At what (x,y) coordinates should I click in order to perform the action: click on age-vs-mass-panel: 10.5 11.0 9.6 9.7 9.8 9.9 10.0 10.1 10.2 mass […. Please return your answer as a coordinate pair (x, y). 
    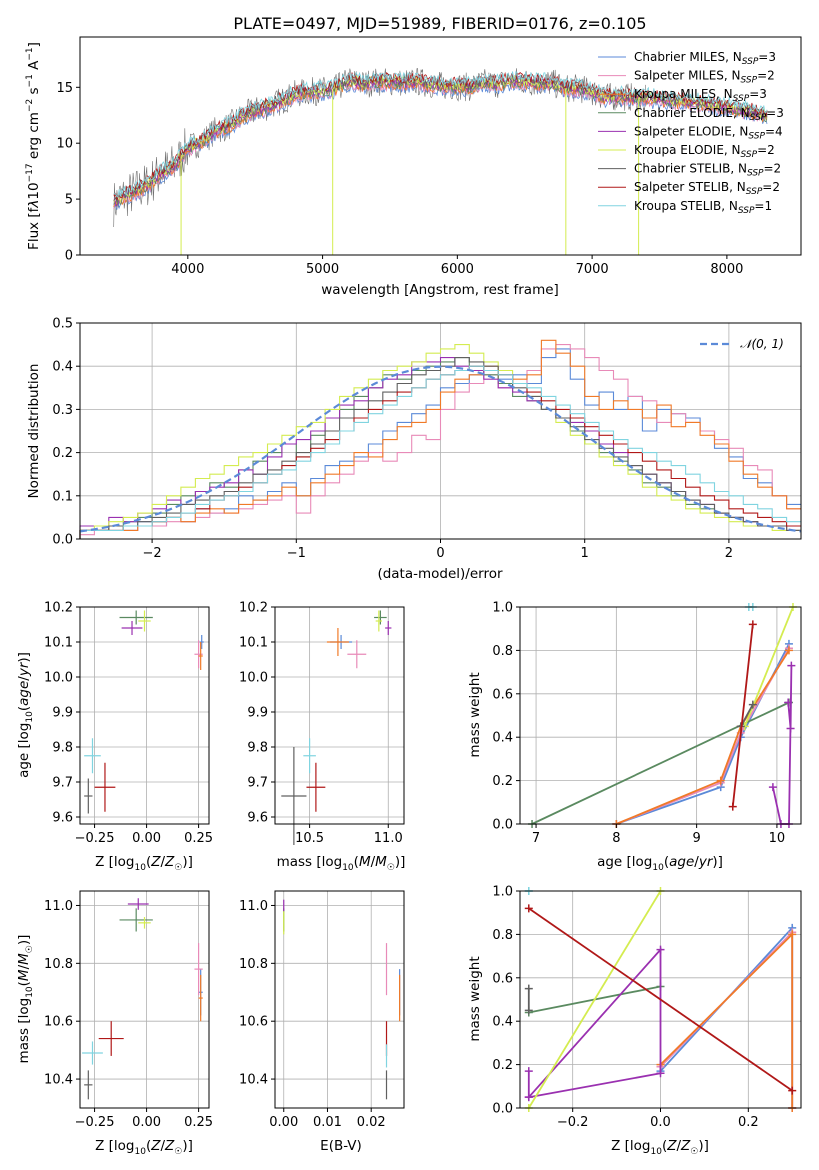
    Looking at the image, I should click on (322, 737).